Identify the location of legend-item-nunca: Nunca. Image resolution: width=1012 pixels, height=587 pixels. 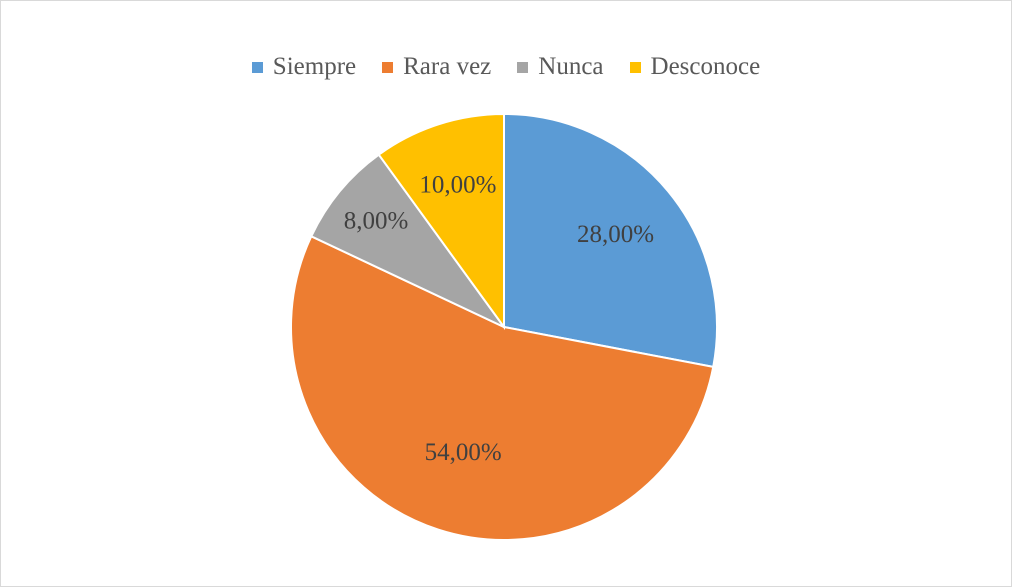
(560, 67).